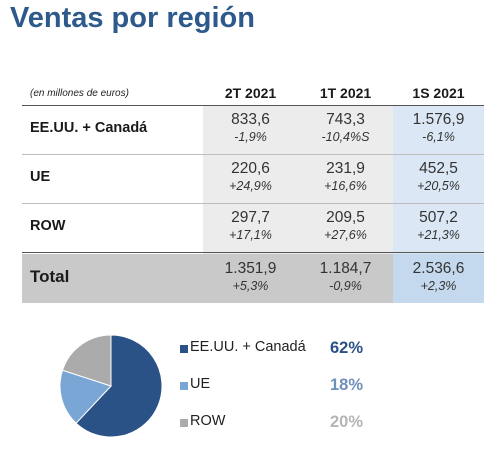  I want to click on column-header-2t: 2T 2021, so click(250, 93).